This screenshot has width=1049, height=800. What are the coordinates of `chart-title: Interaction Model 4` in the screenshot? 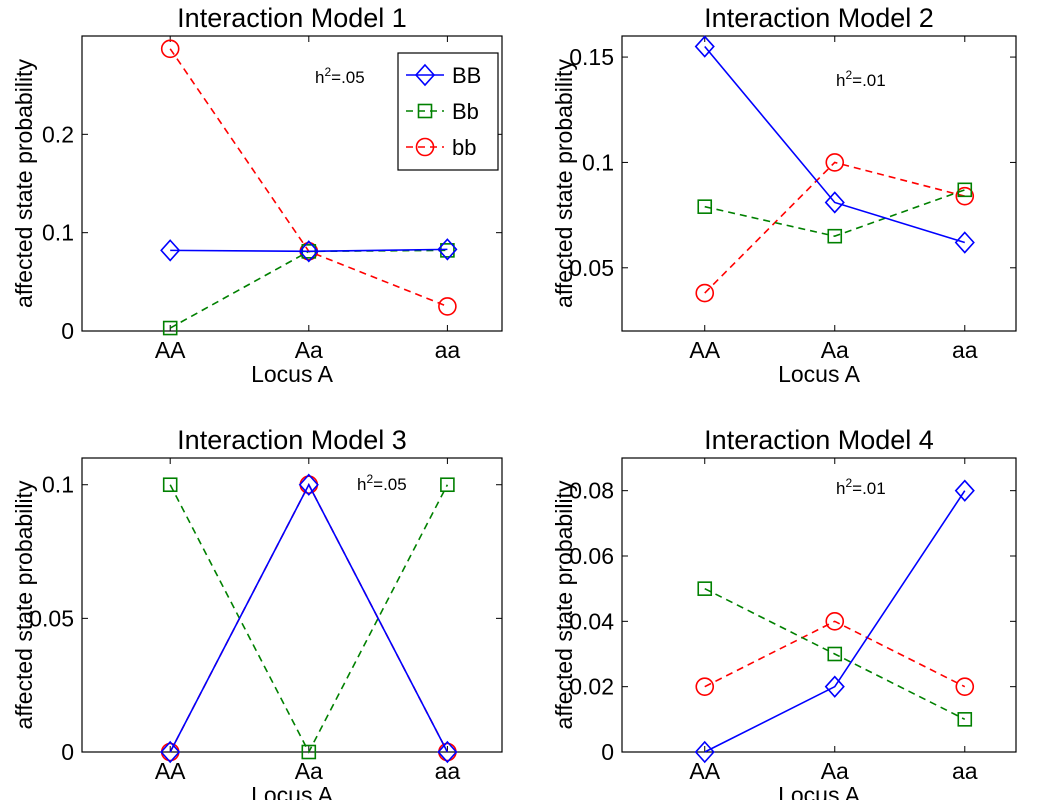 It's located at (819, 440).